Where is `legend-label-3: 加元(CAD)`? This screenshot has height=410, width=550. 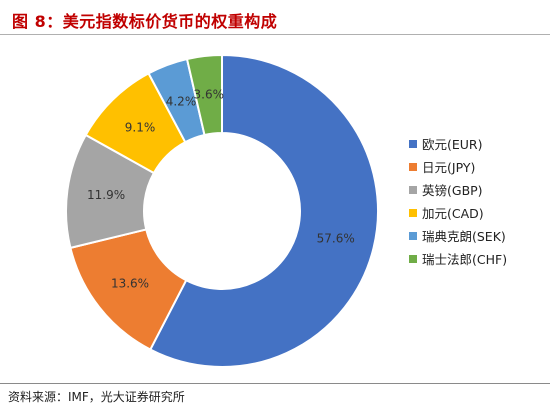
legend-label-3: 加元(CAD) is located at coordinates (453, 213).